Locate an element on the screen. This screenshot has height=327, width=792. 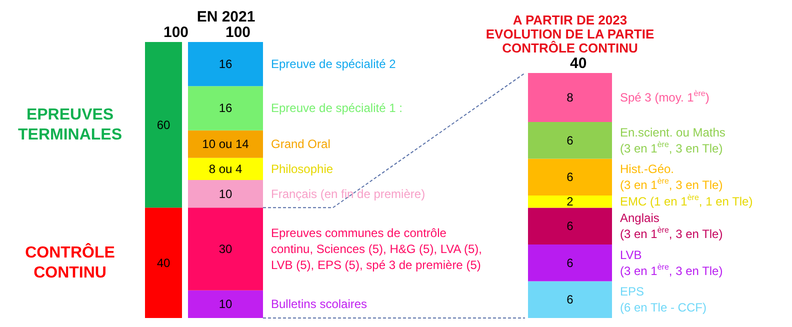
data-label: 10 ou 14 is located at coordinates (226, 144).